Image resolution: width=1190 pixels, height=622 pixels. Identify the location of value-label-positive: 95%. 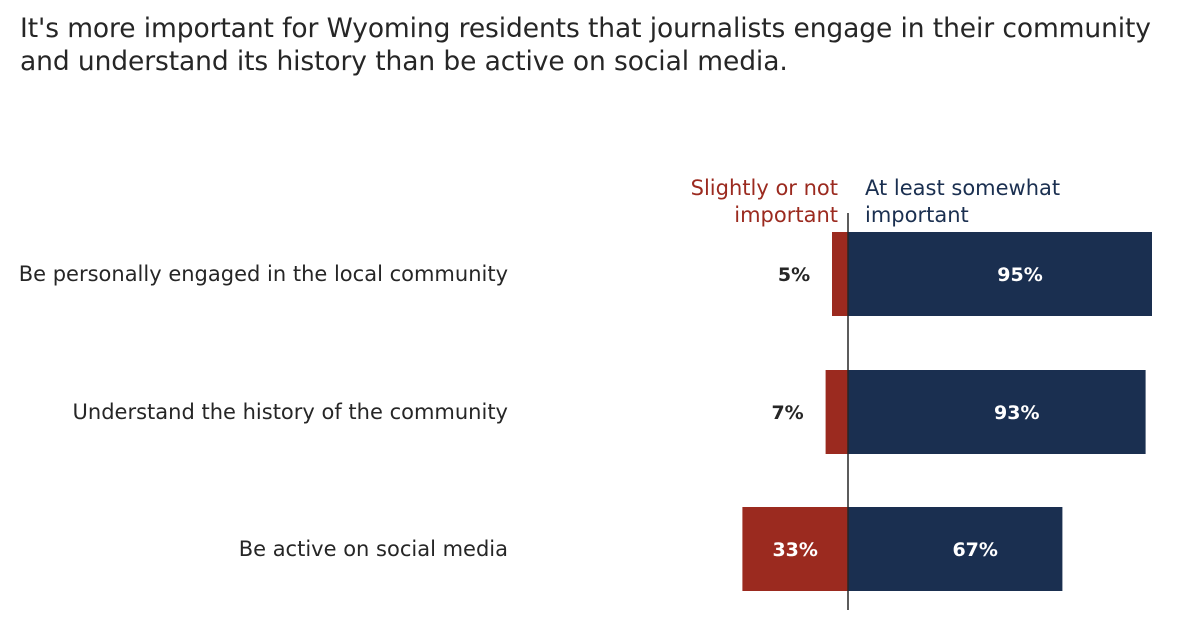
(1019, 275).